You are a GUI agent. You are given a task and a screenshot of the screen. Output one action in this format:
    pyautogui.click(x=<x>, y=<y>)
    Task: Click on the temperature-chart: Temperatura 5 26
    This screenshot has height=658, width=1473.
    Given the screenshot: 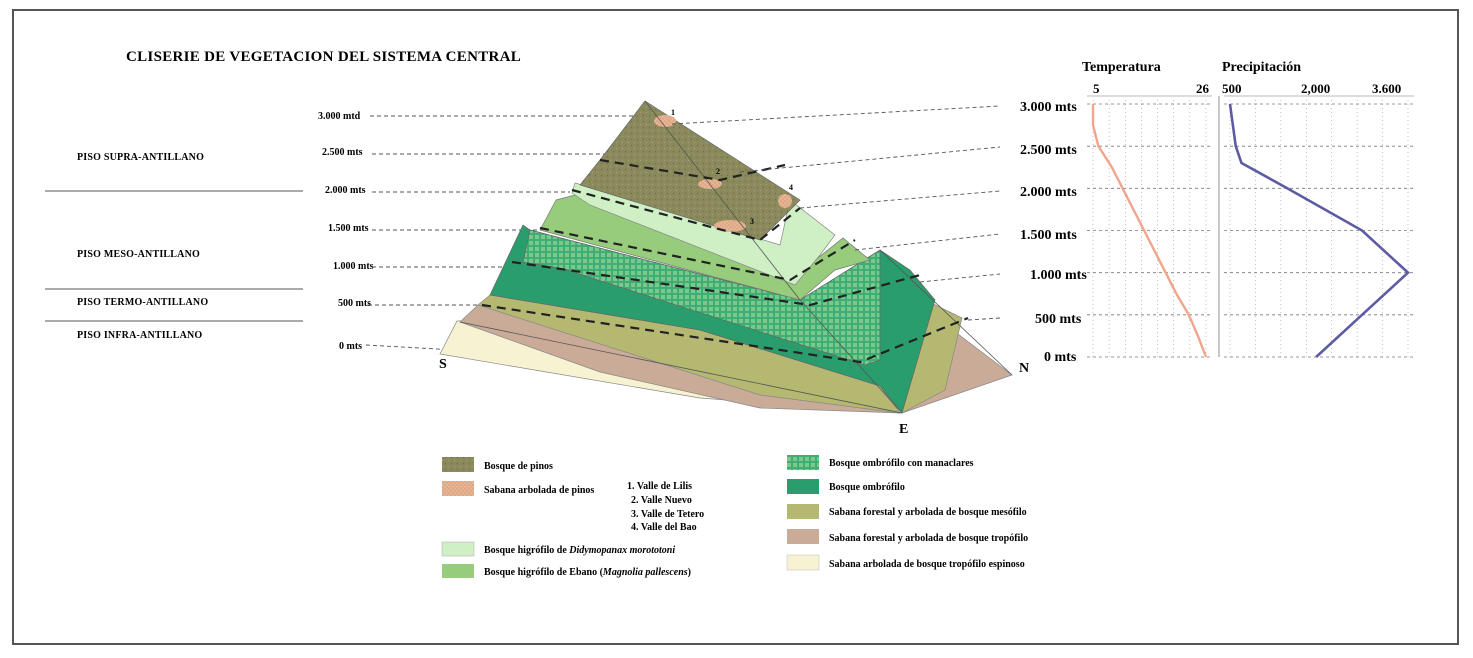 What is the action you would take?
    pyautogui.click(x=1147, y=209)
    